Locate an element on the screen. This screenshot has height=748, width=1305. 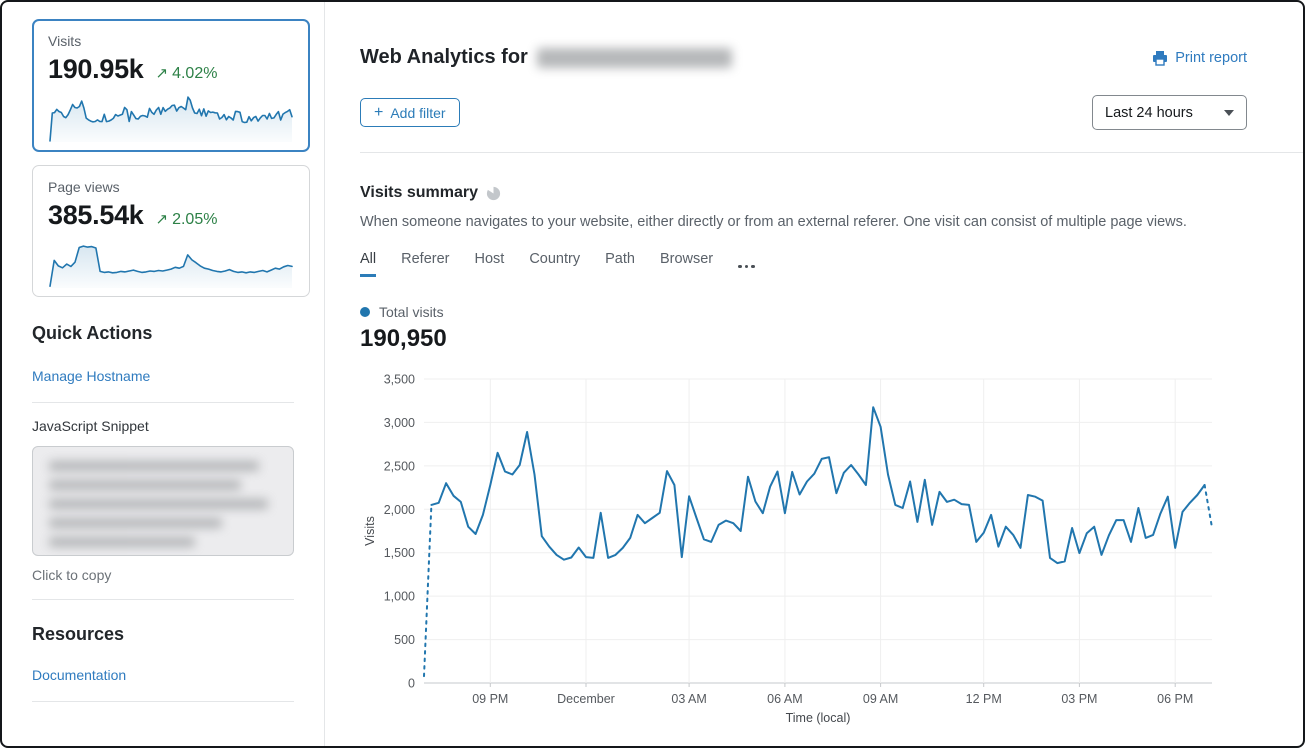
svg-text: Time (local) is located at coordinates (818, 718).